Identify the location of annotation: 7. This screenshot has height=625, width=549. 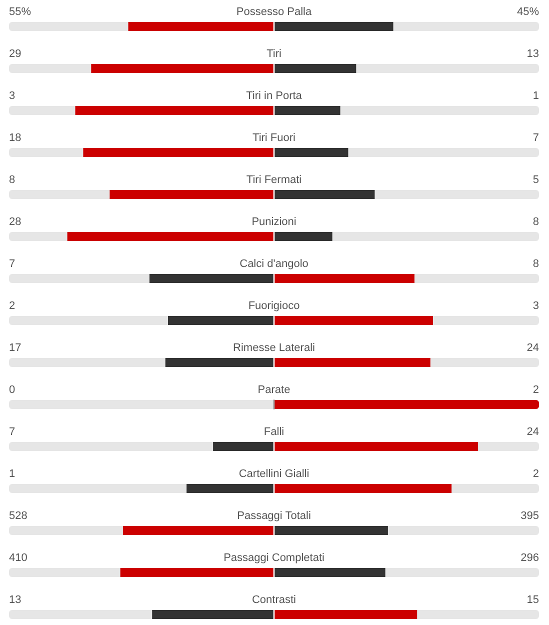
(535, 138).